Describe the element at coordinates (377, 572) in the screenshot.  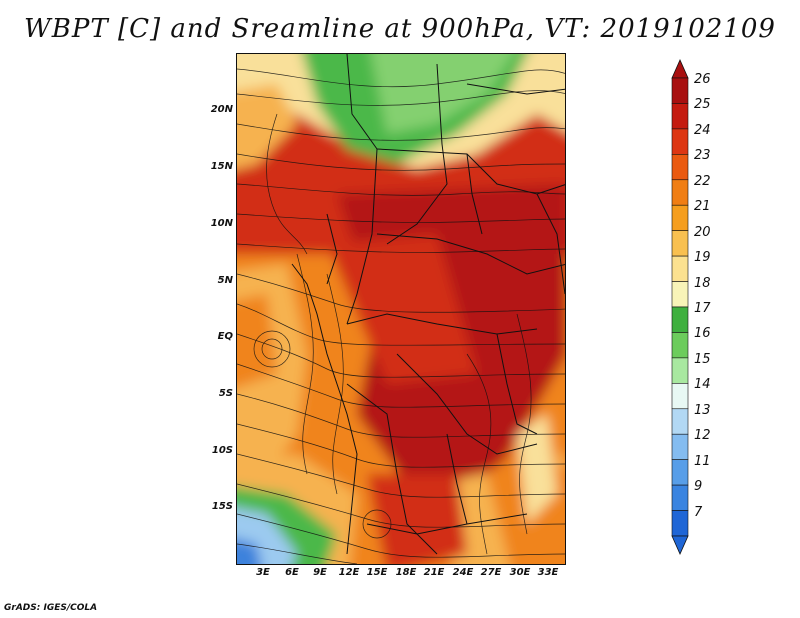
I see `x-tick-label: 15E` at that location.